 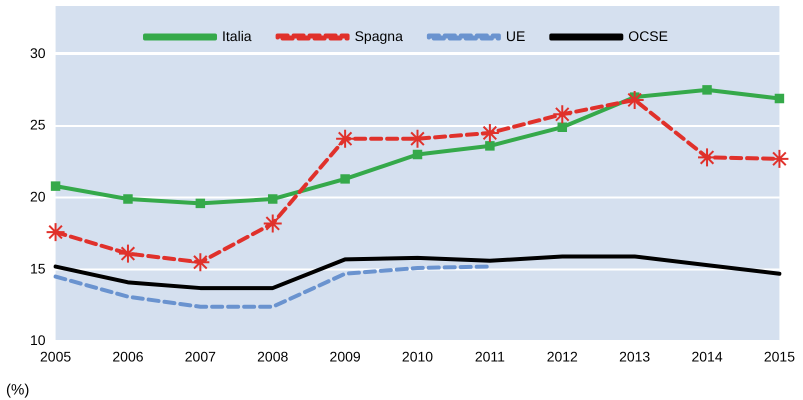 What do you see at coordinates (648, 36) in the screenshot?
I see `legend-label: OCSE` at bounding box center [648, 36].